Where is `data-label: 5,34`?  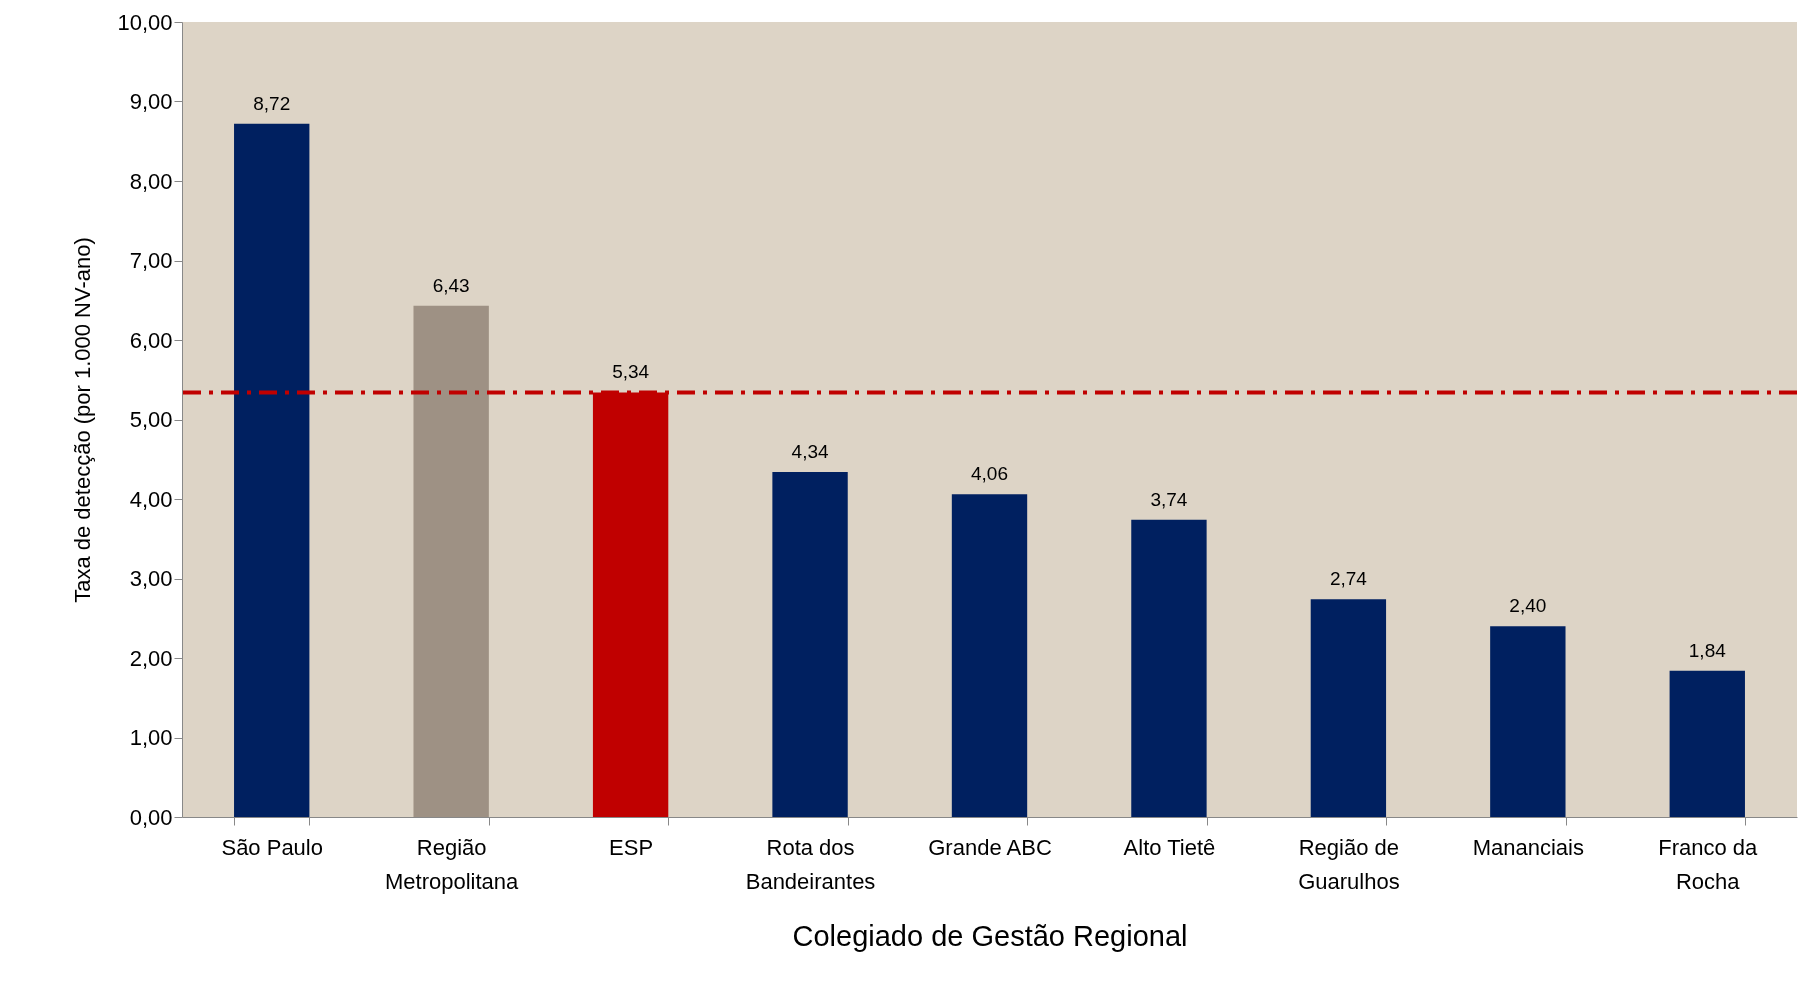 data-label: 5,34 is located at coordinates (631, 372).